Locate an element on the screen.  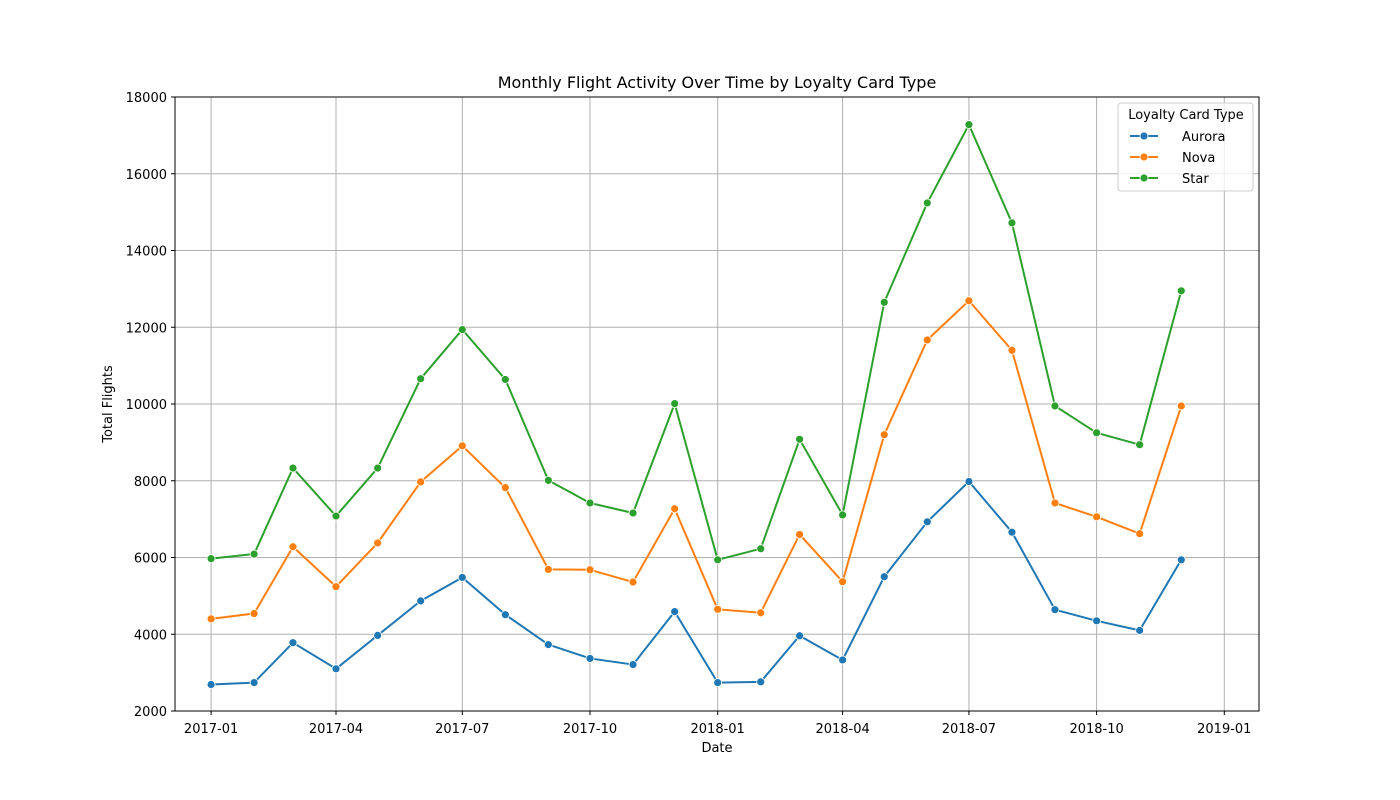
x-tick-label: 2019-01 is located at coordinates (1224, 729).